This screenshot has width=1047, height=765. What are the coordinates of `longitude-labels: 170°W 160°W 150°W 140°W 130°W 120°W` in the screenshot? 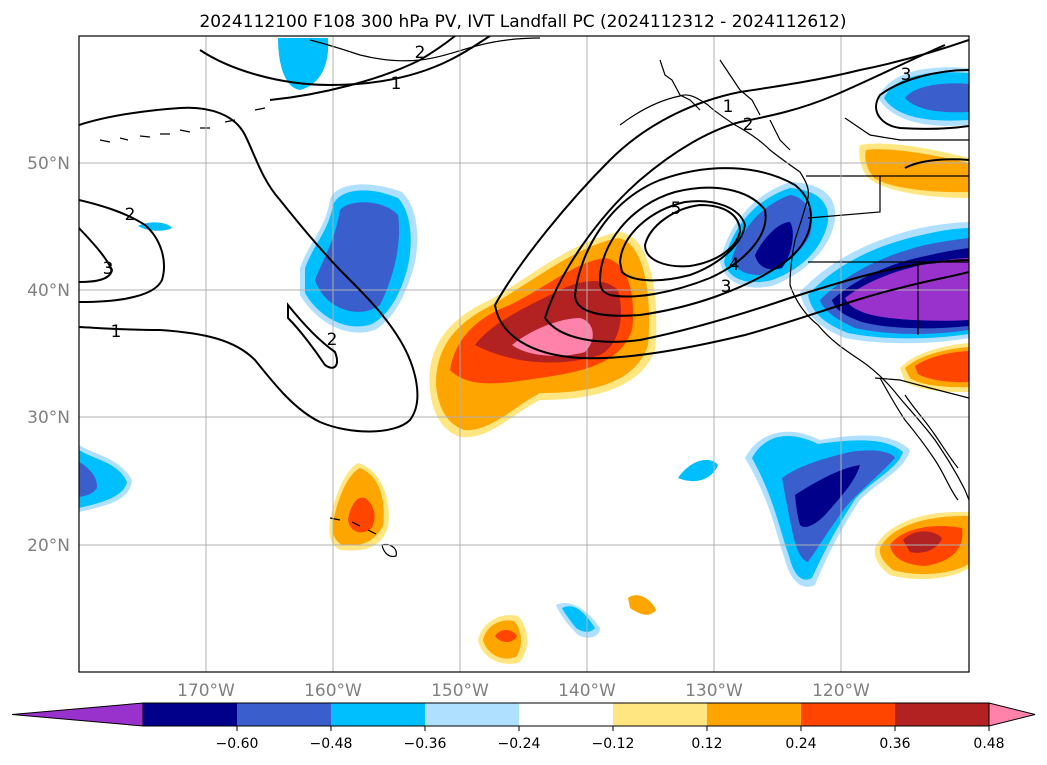 It's located at (523, 691).